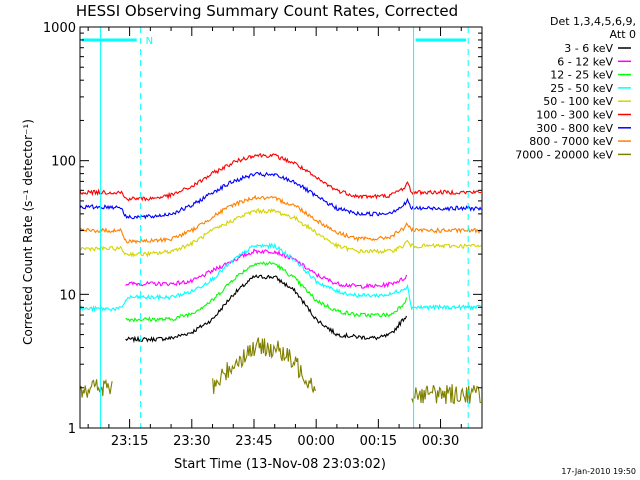 The image size is (640, 480). I want to click on legend-label: 300 - 800 keV, so click(574, 128).